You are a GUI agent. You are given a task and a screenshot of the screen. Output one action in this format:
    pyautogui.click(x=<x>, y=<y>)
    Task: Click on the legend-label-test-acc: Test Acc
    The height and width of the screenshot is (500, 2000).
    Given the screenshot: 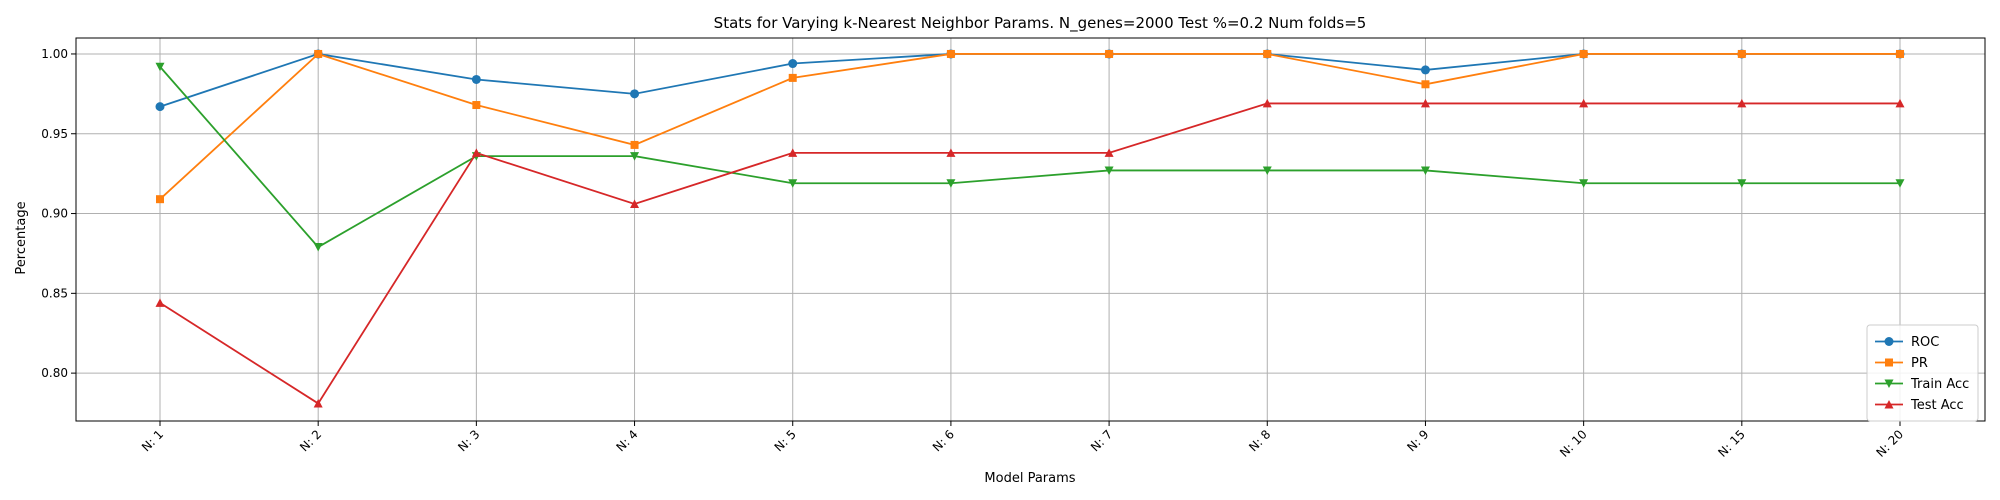 What is the action you would take?
    pyautogui.click(x=1937, y=405)
    